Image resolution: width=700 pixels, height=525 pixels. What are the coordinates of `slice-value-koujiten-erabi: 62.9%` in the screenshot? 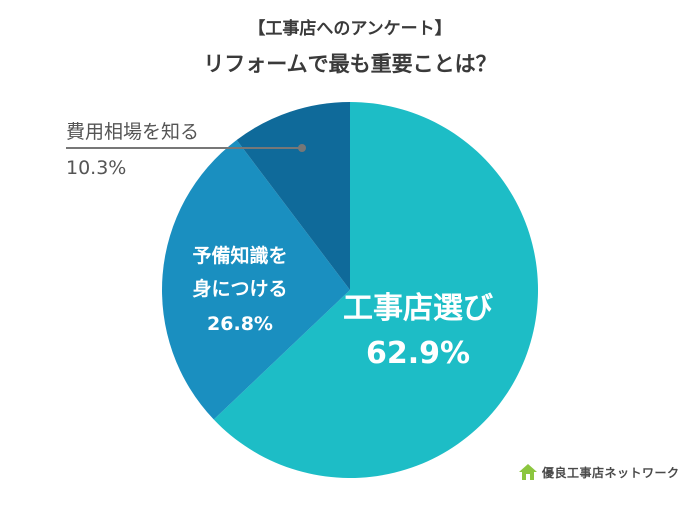 It's located at (418, 353).